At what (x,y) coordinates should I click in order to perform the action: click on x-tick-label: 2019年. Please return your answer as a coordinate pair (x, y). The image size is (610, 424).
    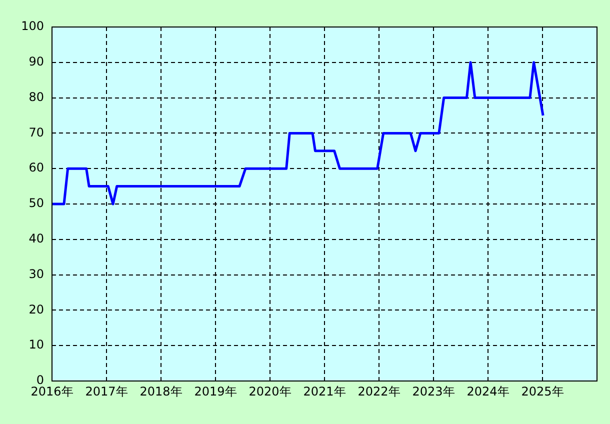
    Looking at the image, I should click on (215, 391).